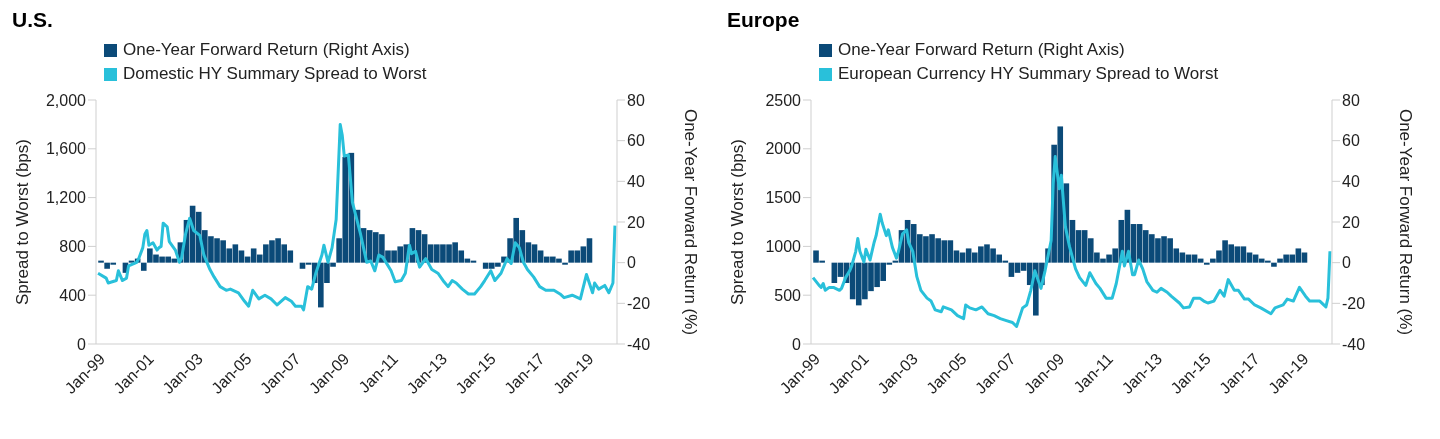 The image size is (1440, 439). What do you see at coordinates (788, 295) in the screenshot?
I see `y-tick-label: 500` at bounding box center [788, 295].